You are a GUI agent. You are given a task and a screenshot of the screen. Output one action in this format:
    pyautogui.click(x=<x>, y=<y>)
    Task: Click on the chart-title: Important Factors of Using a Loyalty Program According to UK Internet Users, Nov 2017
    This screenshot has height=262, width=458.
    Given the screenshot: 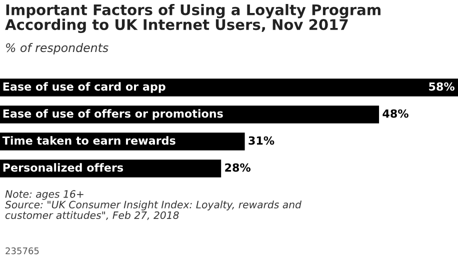 What is the action you would take?
    pyautogui.click(x=192, y=19)
    